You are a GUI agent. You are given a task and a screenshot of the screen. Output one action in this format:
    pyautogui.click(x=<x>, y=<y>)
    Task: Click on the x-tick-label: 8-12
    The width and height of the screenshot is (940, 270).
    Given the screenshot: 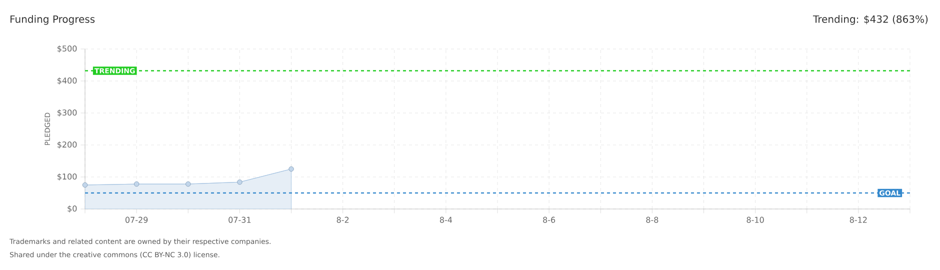 What is the action you would take?
    pyautogui.click(x=858, y=219)
    